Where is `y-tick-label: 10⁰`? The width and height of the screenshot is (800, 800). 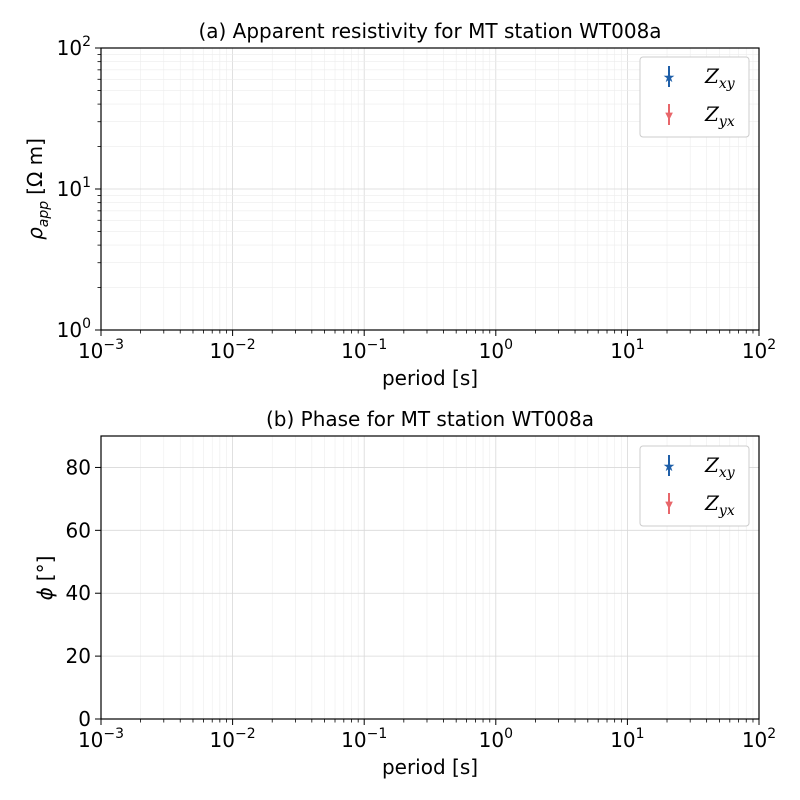
y-tick-label: 10⁰ is located at coordinates (74, 329).